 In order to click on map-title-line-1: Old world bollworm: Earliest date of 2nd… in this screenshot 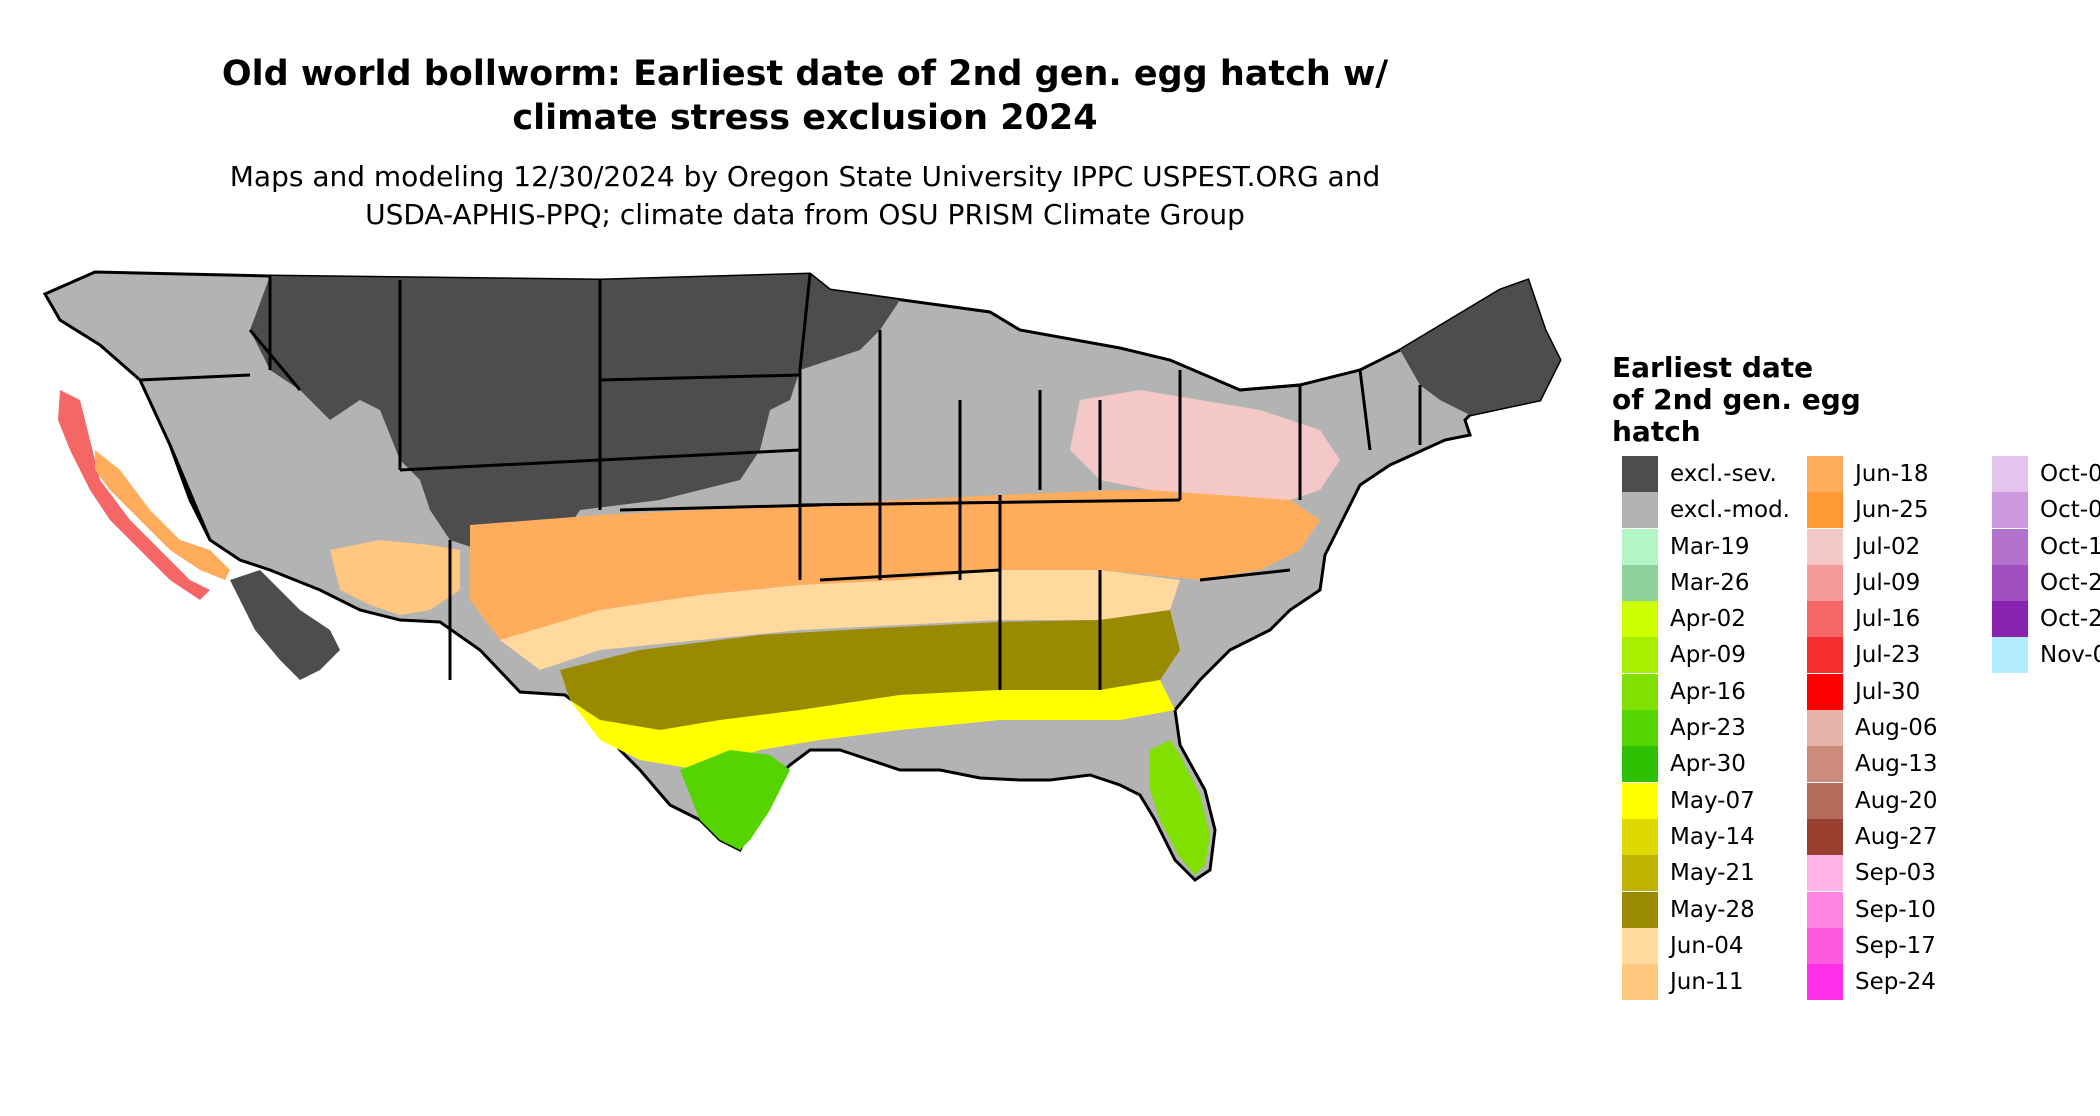, I will do `click(805, 74)`.